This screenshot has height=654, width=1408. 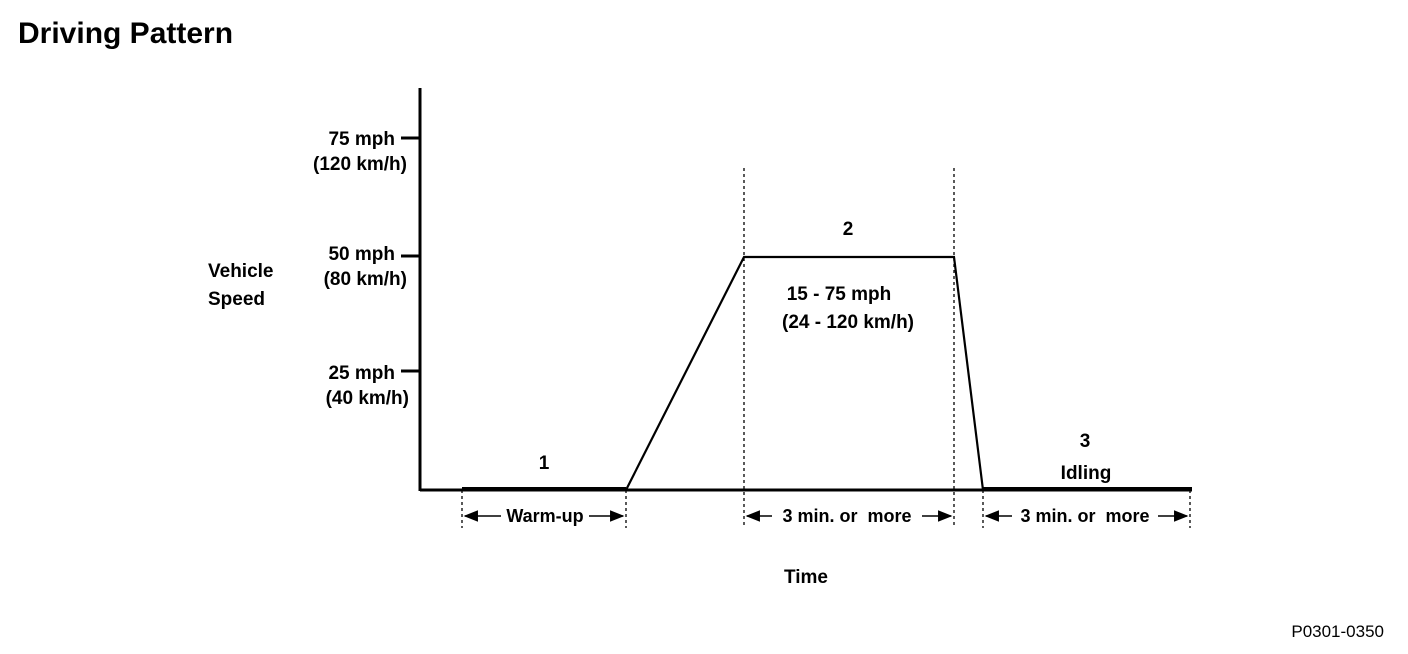 I want to click on y-axis-label-line1: Vehicle, so click(x=241, y=271).